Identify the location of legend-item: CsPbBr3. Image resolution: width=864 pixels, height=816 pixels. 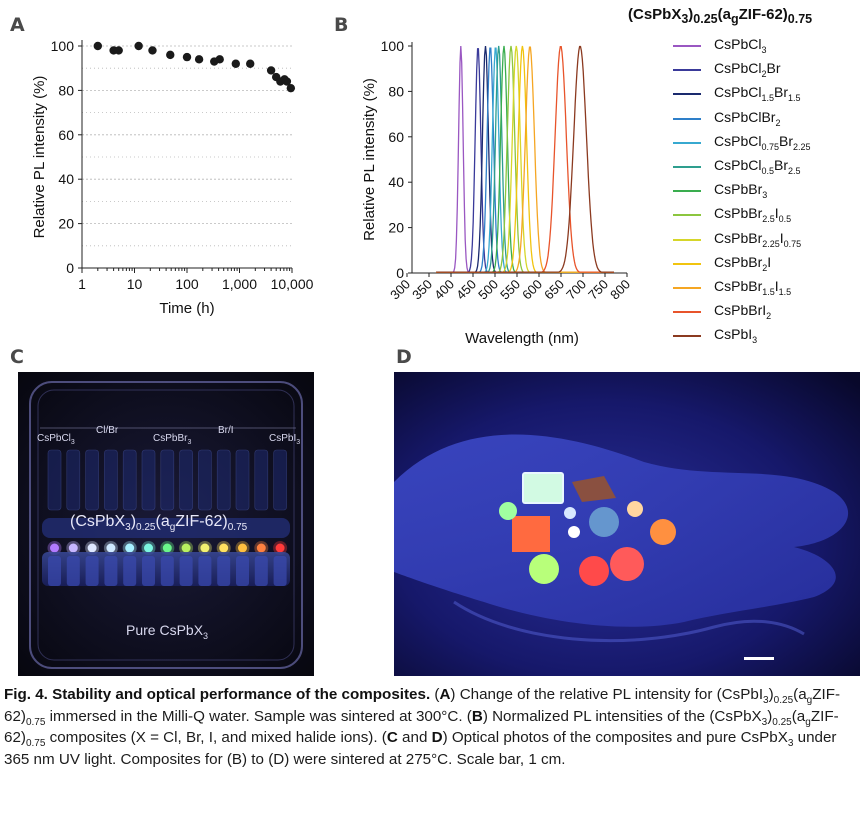
(745, 191).